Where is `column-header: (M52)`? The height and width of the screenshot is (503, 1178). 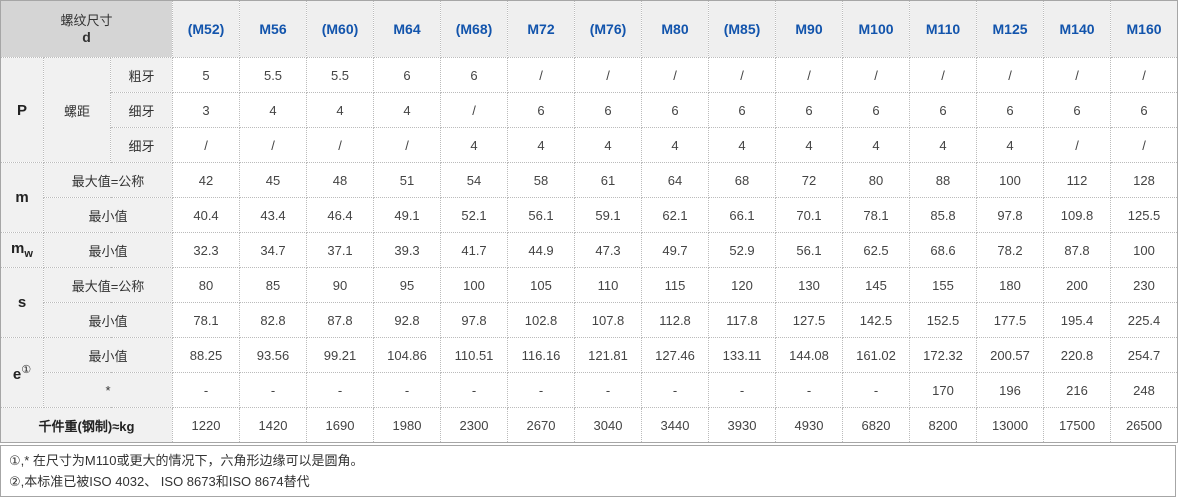 column-header: (M52) is located at coordinates (206, 29).